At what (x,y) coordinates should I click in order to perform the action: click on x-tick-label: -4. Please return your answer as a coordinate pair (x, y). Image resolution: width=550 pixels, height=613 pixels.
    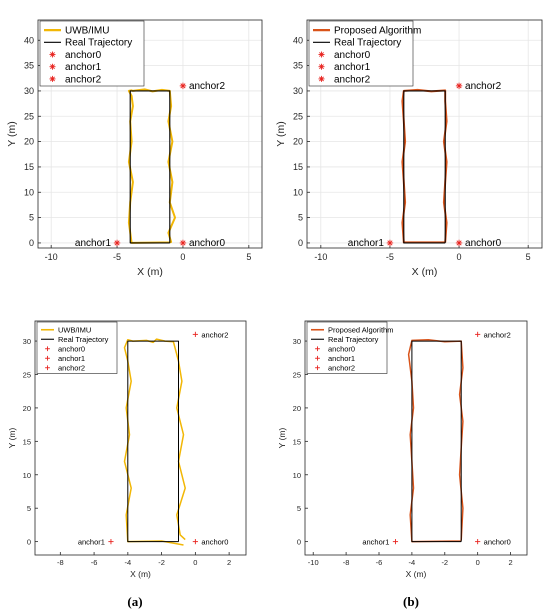
    Looking at the image, I should click on (128, 562).